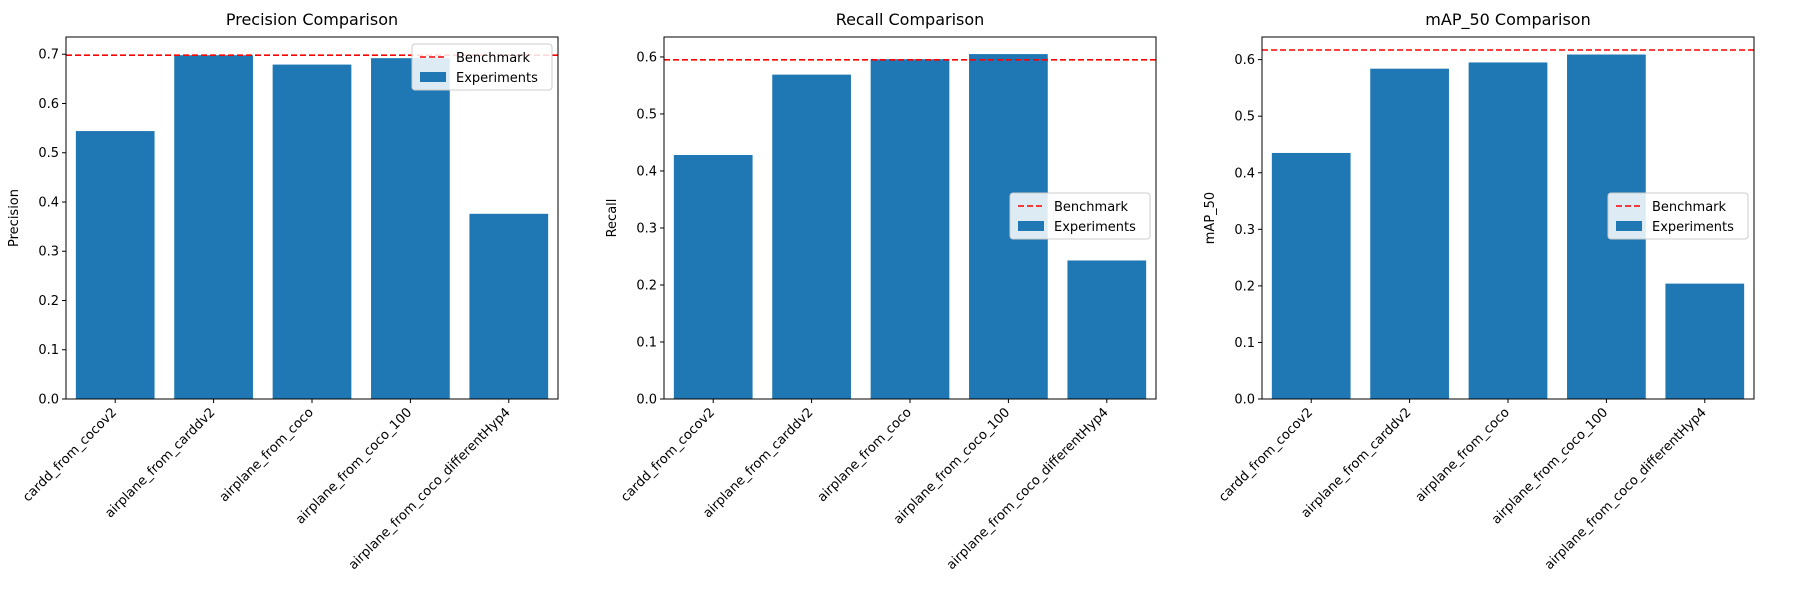 Image resolution: width=1800 pixels, height=604 pixels. What do you see at coordinates (312, 19) in the screenshot?
I see `chart-title: Precision Comparison` at bounding box center [312, 19].